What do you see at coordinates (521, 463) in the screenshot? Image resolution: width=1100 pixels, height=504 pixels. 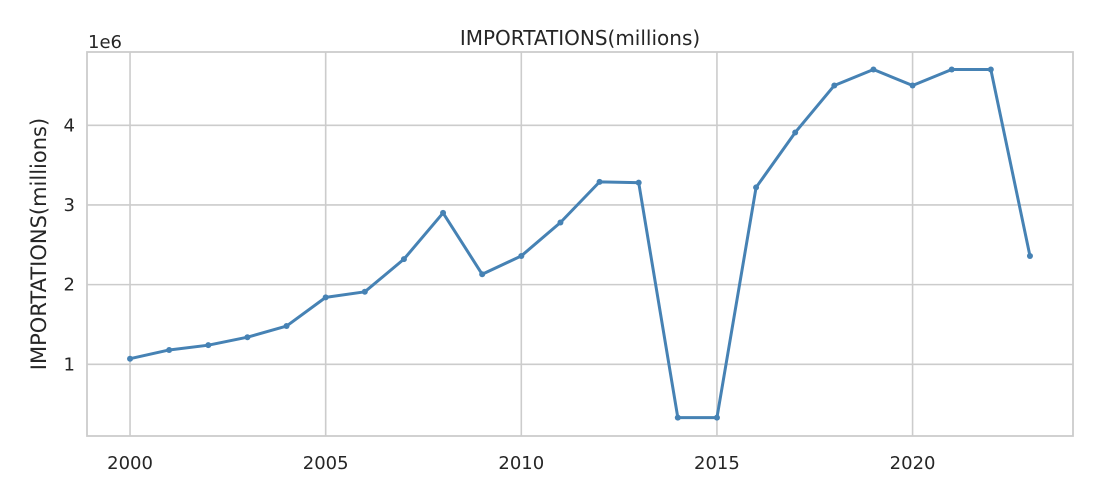 I see `x-tick-label: 2010` at bounding box center [521, 463].